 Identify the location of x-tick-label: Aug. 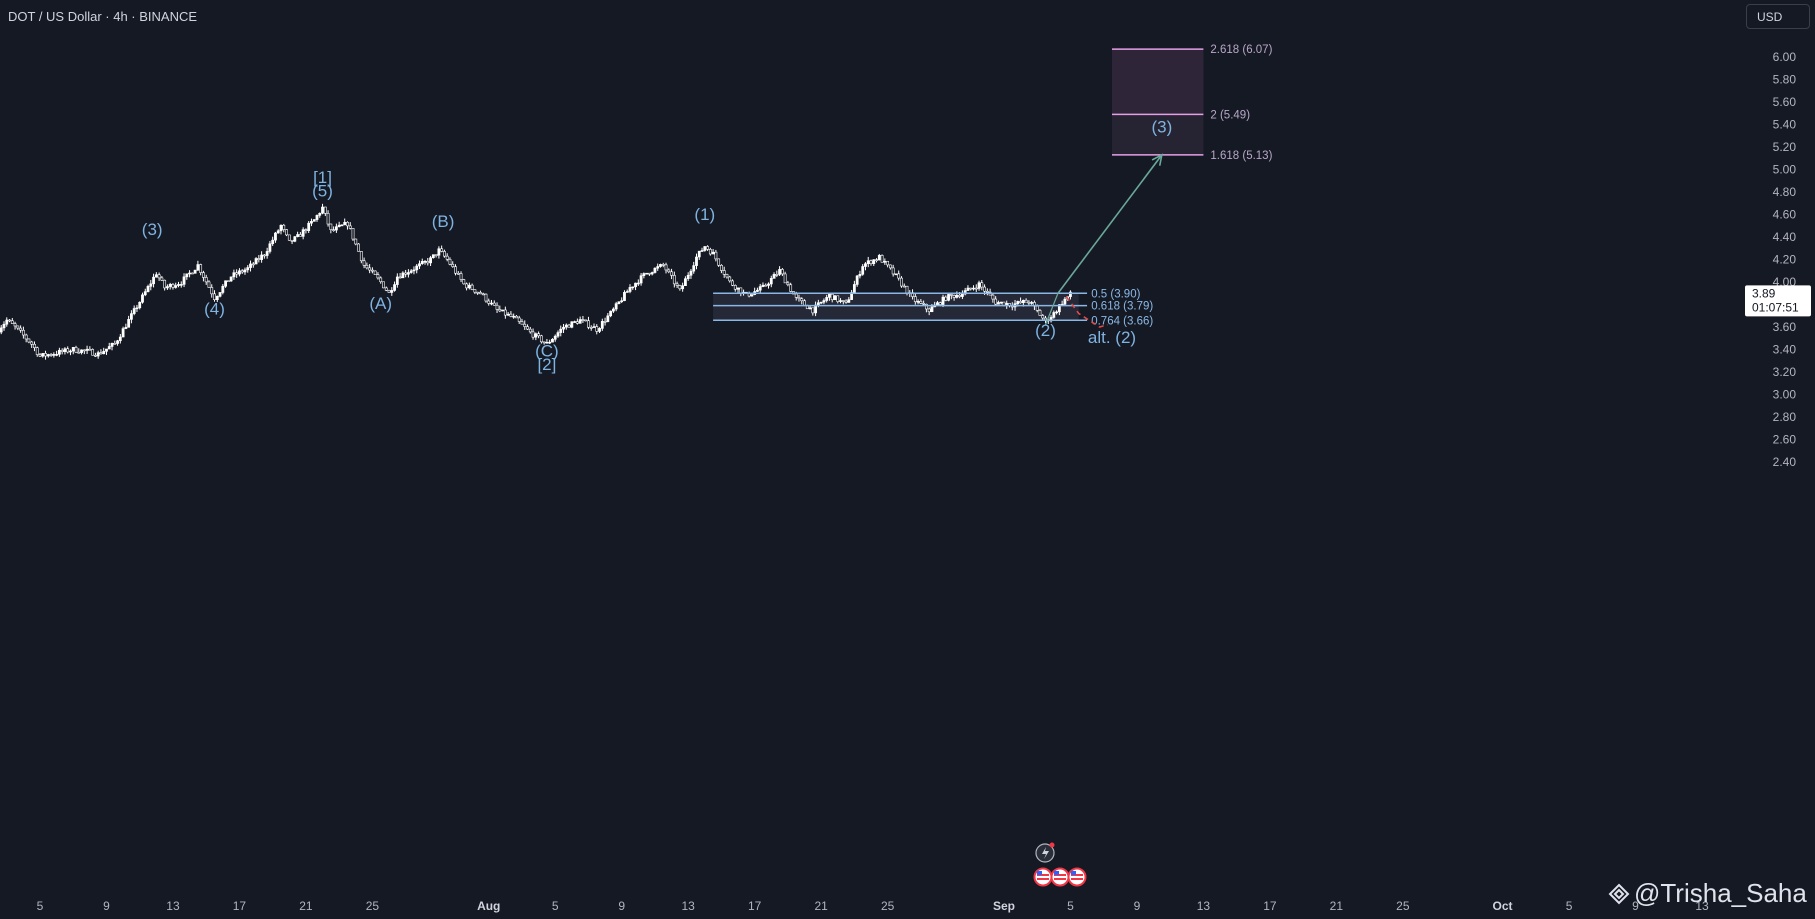
(488, 906).